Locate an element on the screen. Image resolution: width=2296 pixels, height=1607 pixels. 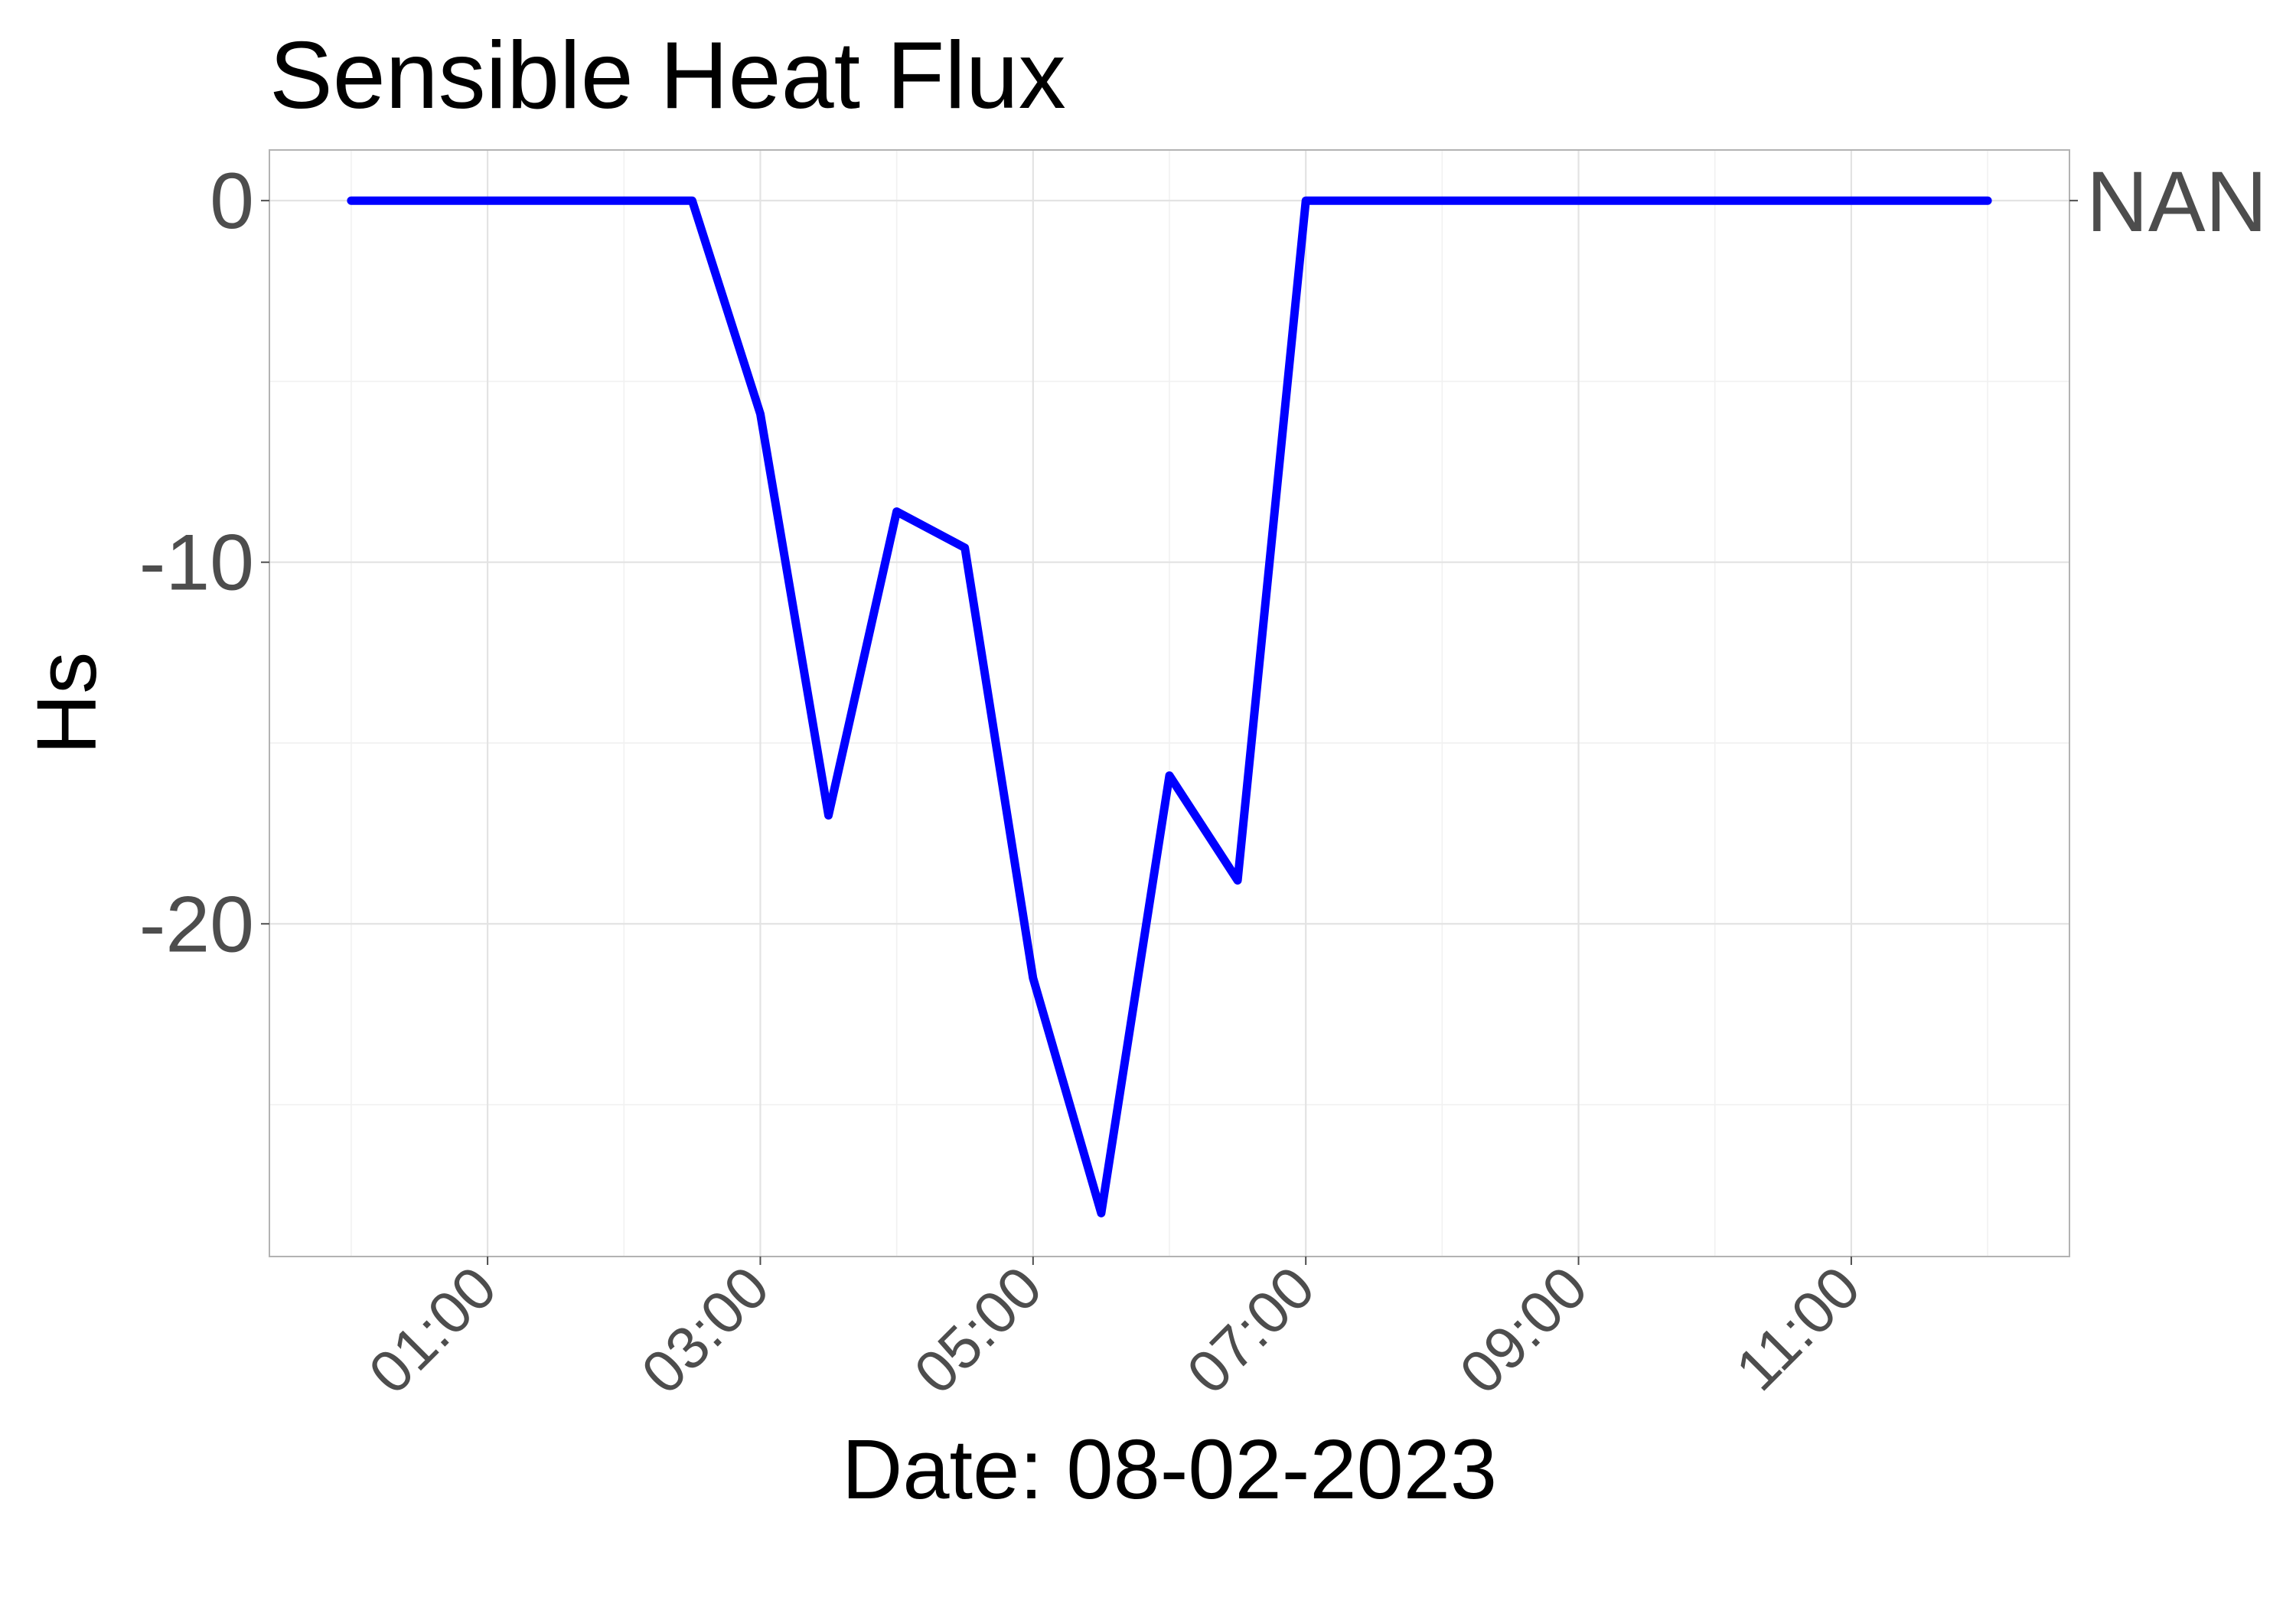
y-tick-label: 0 is located at coordinates (232, 201).